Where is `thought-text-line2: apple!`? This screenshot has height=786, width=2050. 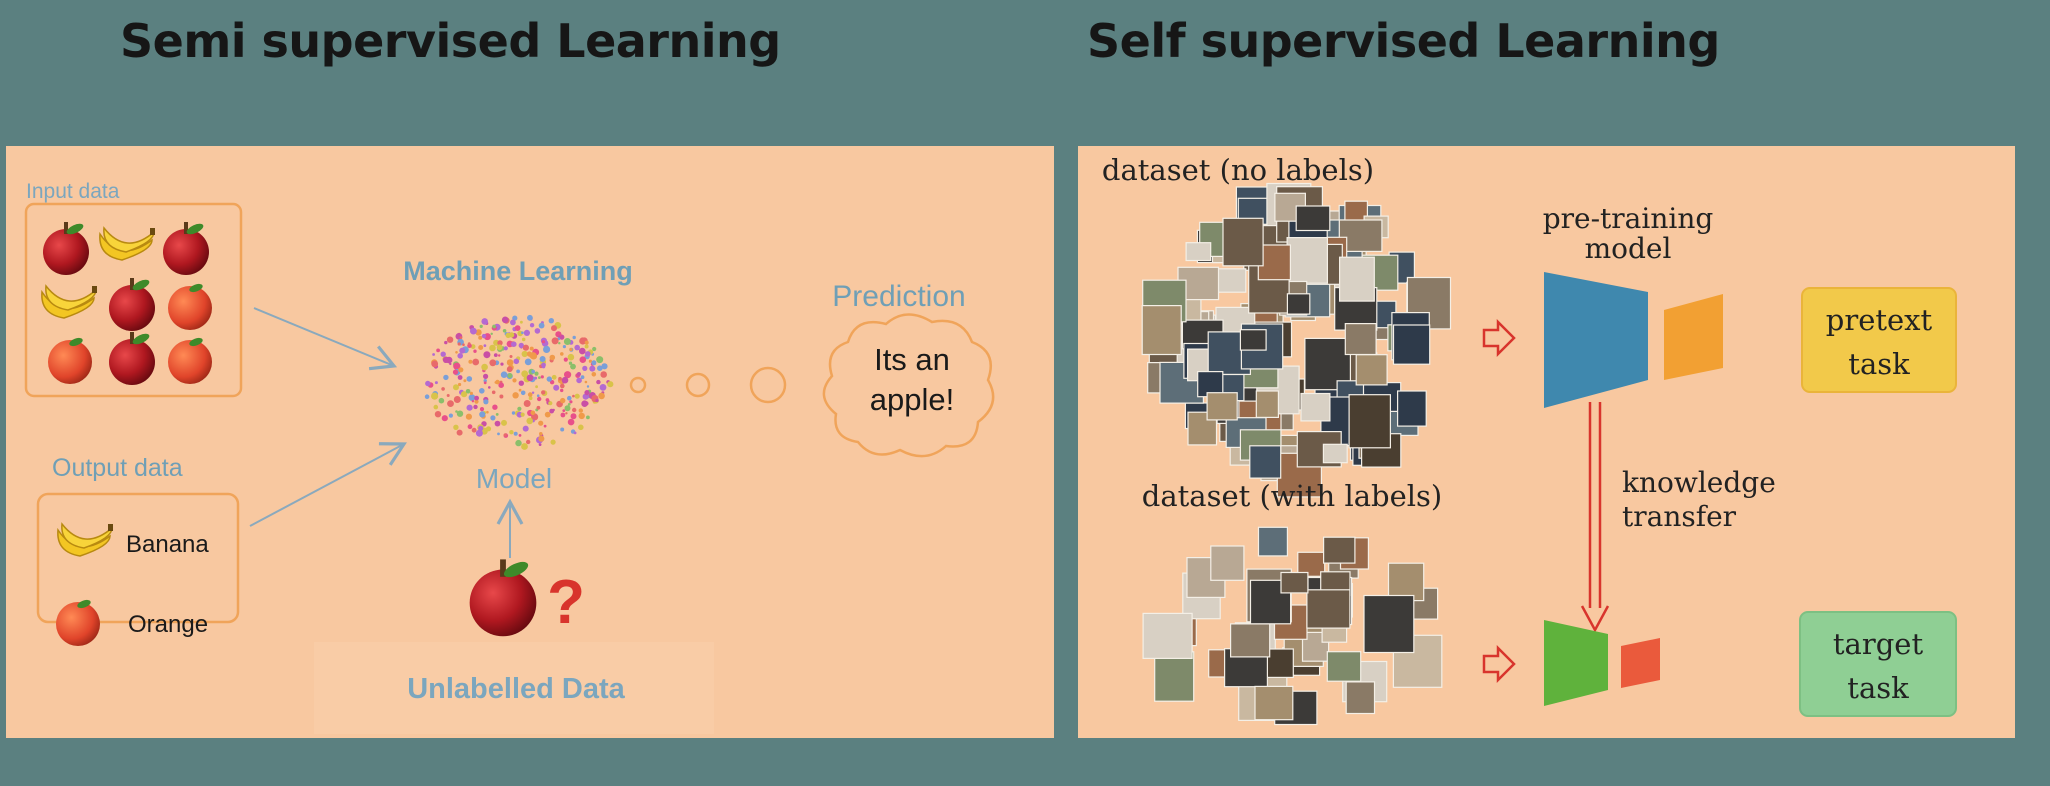
thought-text-line2: apple! is located at coordinates (912, 399).